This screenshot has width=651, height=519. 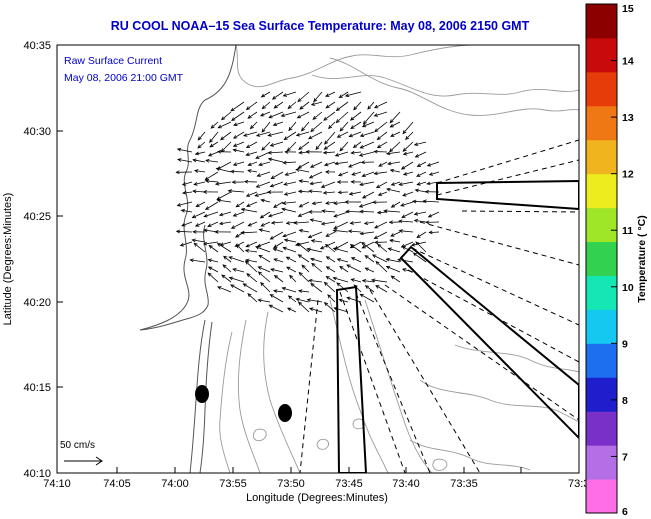 What do you see at coordinates (578, 484) in the screenshot?
I see `x-tick-label: 73:3` at bounding box center [578, 484].